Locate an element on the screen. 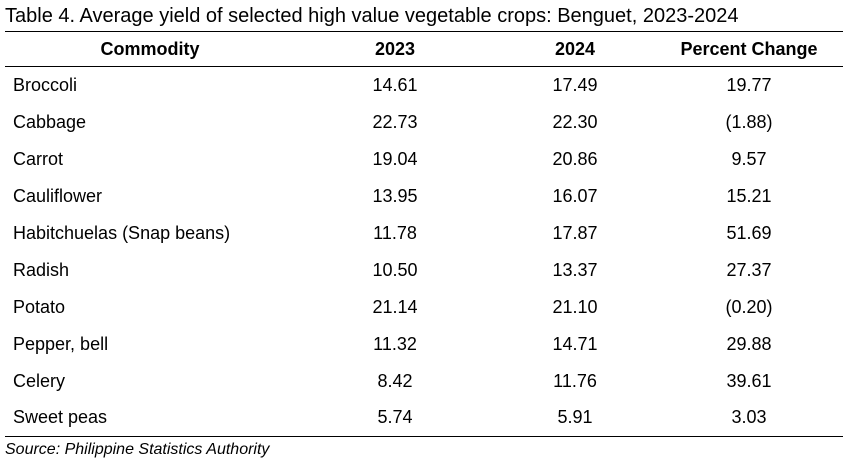 The height and width of the screenshot is (461, 848). cell-percent-change: 3.03 is located at coordinates (749, 418).